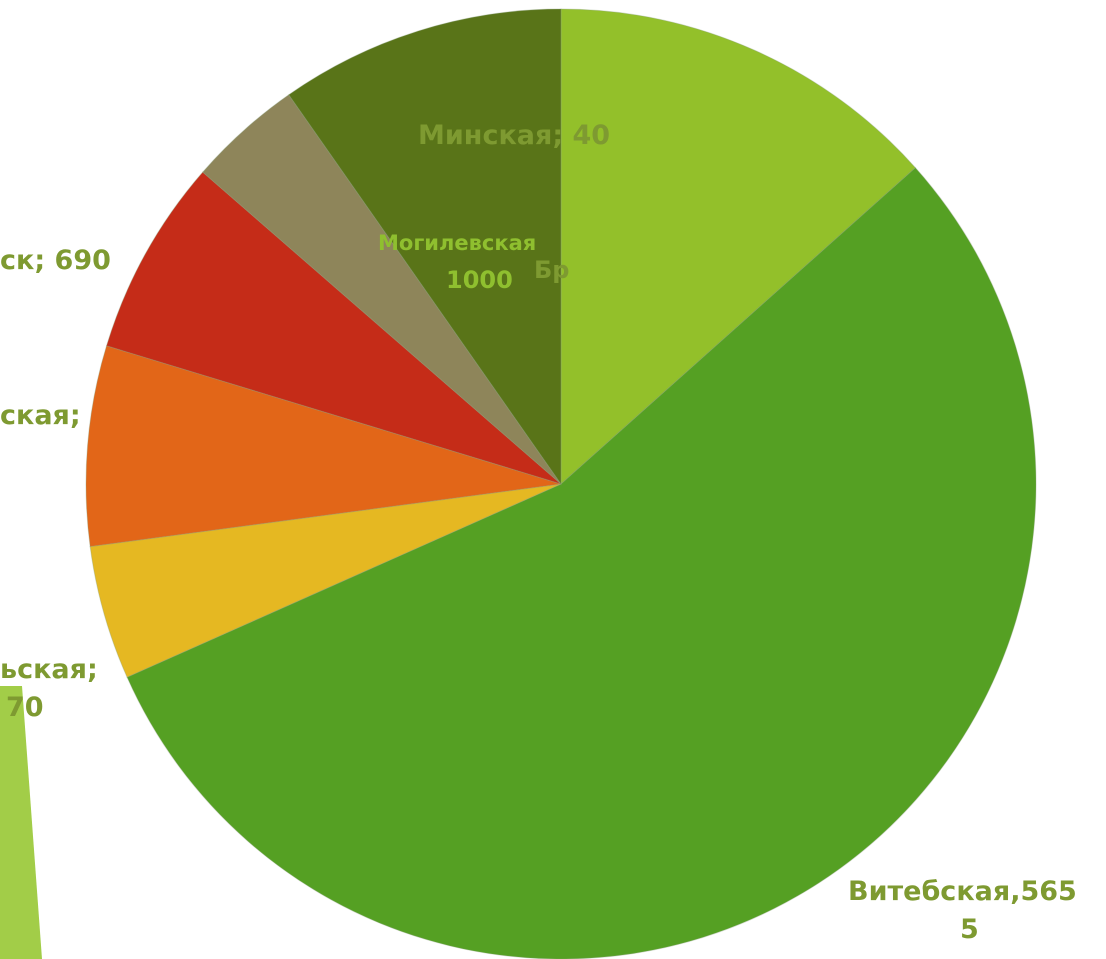  Describe the element at coordinates (461, 262) in the screenshot. I see `data-label-mogilevskaya: Могилевская 1000` at that location.